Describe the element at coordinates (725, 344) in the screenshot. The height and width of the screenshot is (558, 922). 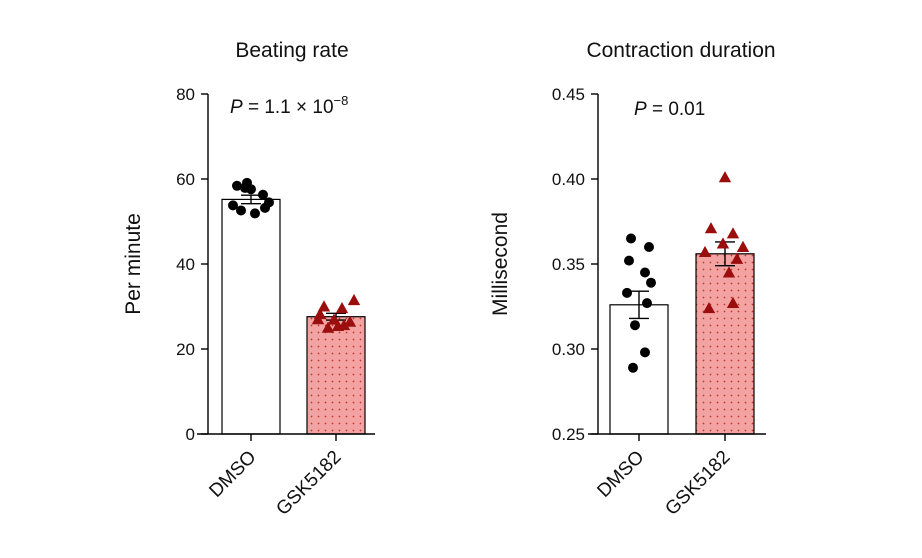
I see `panel-2-bar-gsk5182` at that location.